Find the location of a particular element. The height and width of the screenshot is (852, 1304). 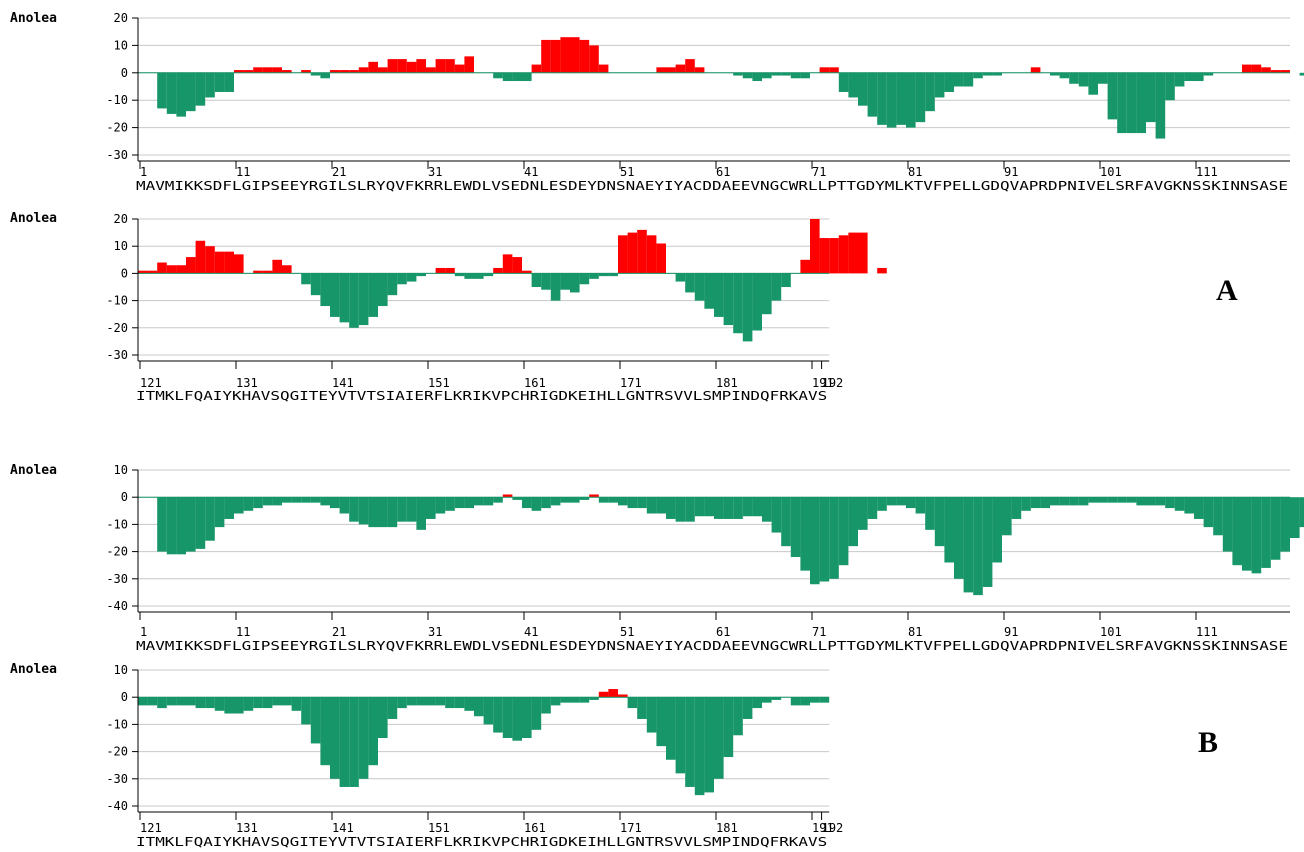

x-tick-label: 181 is located at coordinates (727, 828).